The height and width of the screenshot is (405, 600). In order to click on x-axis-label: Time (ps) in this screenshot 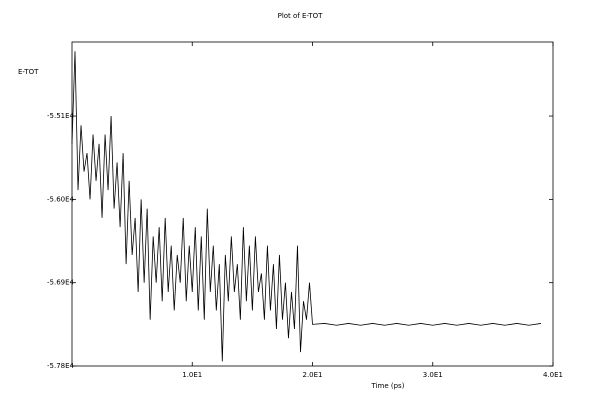, I will do `click(388, 386)`.